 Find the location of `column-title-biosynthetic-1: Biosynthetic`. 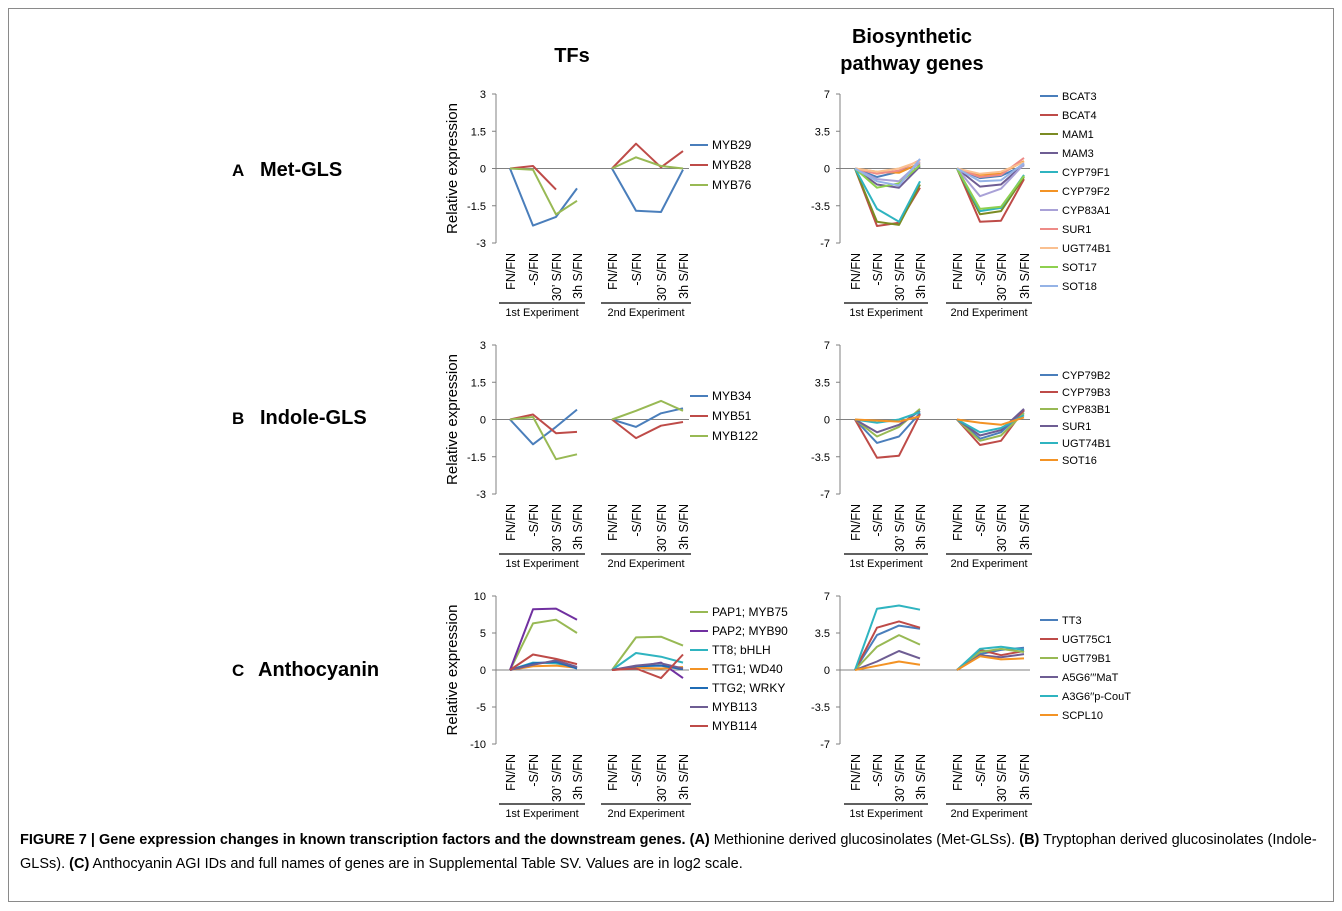

column-title-biosynthetic-1: Biosynthetic is located at coordinates (912, 37).